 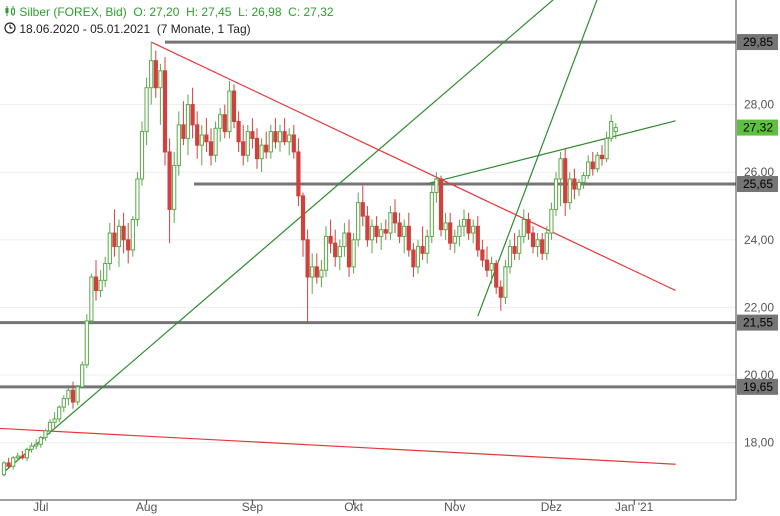 What do you see at coordinates (10, 28) in the screenshot?
I see `clock-icon` at bounding box center [10, 28].